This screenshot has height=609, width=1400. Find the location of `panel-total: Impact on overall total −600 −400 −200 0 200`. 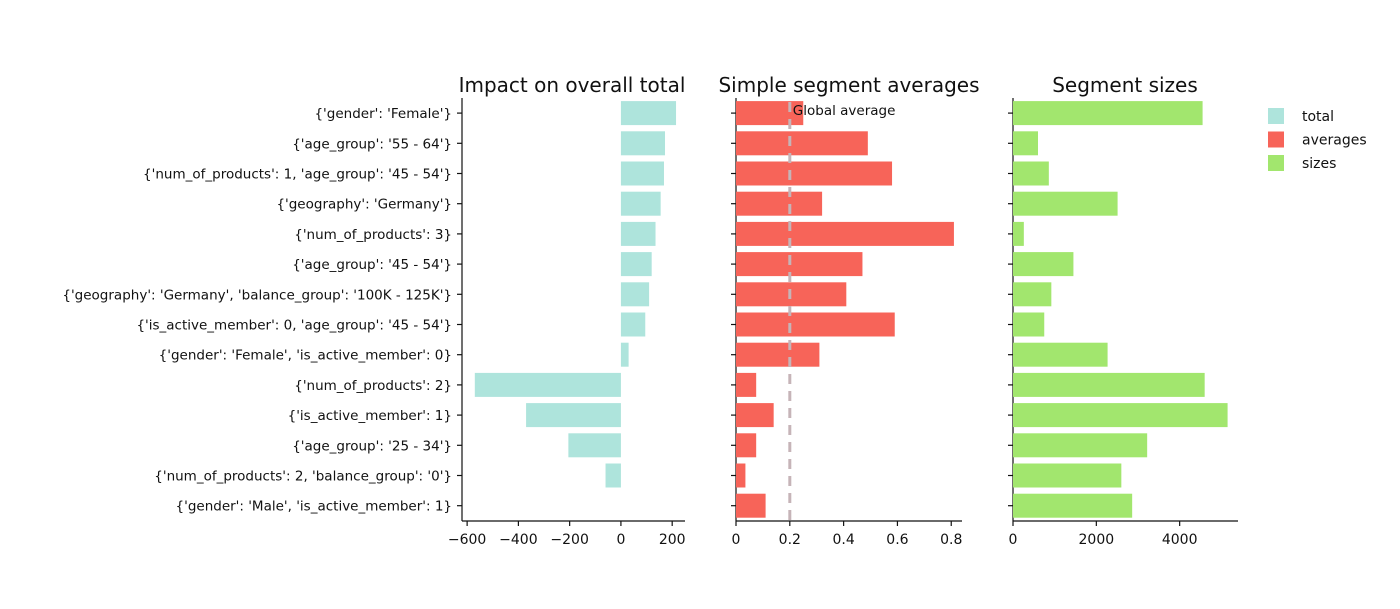

panel-total: Impact on overall total −600 −400 −200 0 200 is located at coordinates (567, 310).